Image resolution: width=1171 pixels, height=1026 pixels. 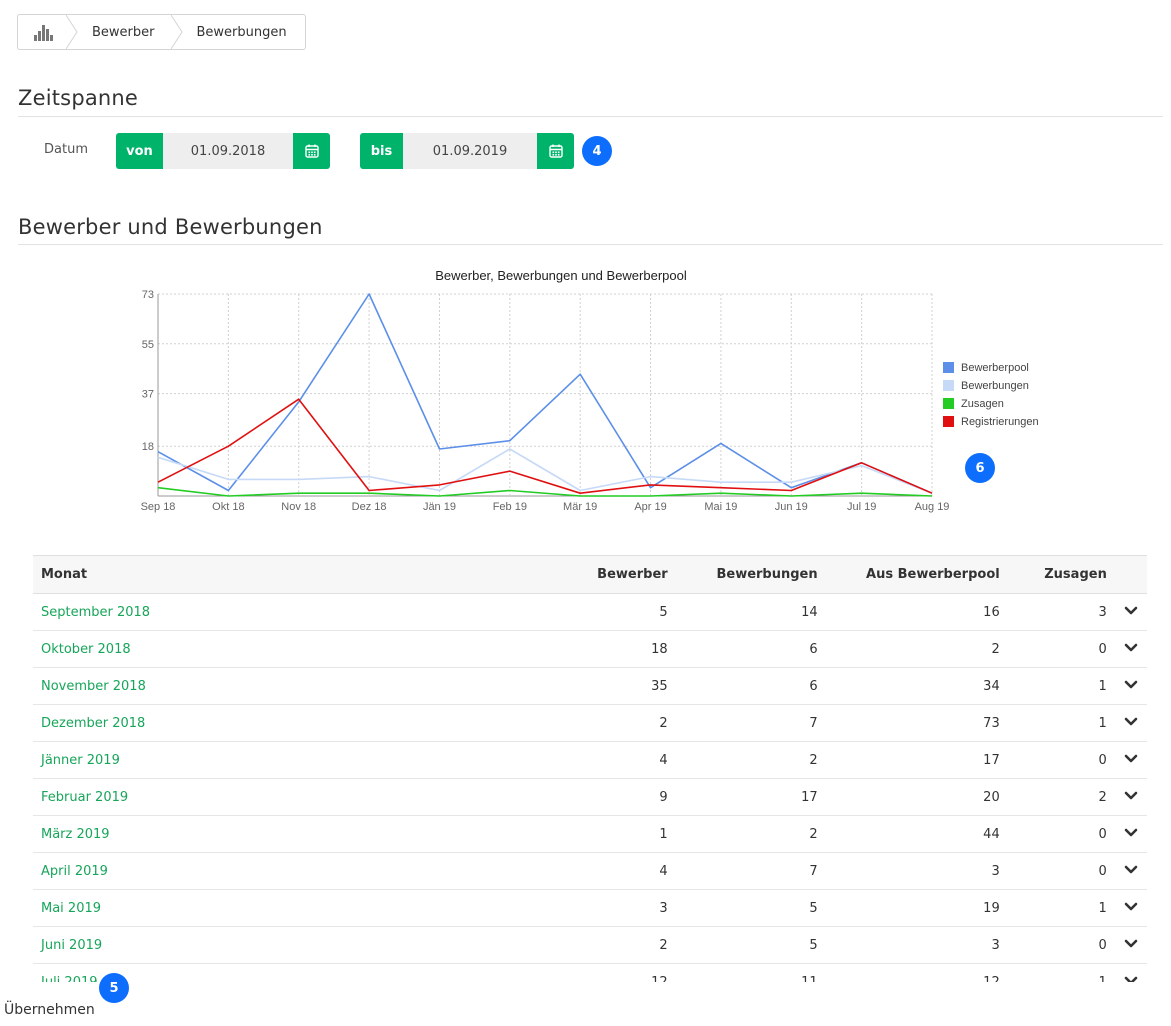 What do you see at coordinates (750, 908) in the screenshot?
I see `applications-cell: 5` at bounding box center [750, 908].